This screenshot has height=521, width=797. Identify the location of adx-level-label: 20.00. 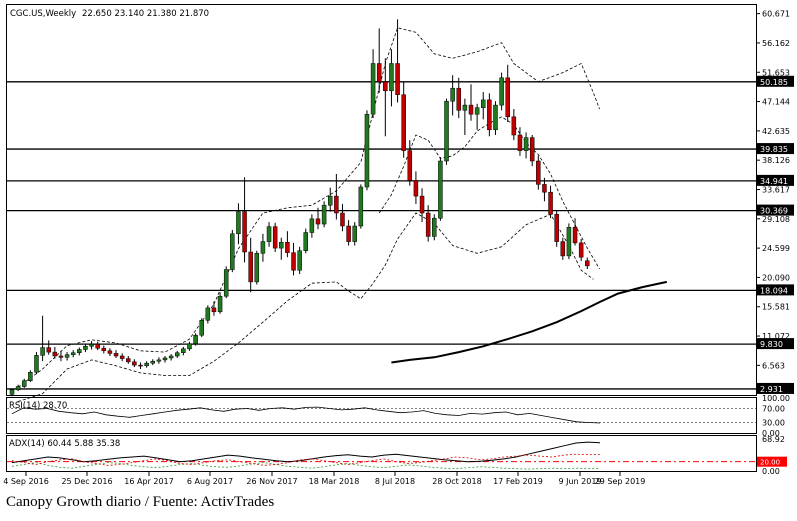
(770, 463).